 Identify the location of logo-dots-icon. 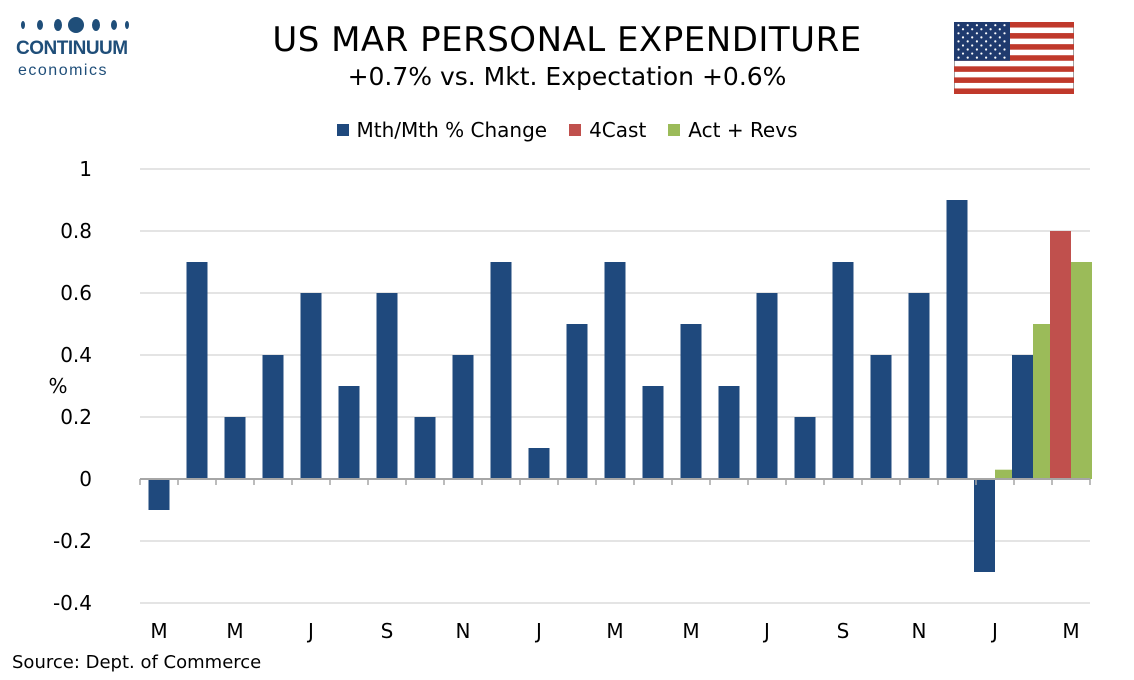
(75, 25).